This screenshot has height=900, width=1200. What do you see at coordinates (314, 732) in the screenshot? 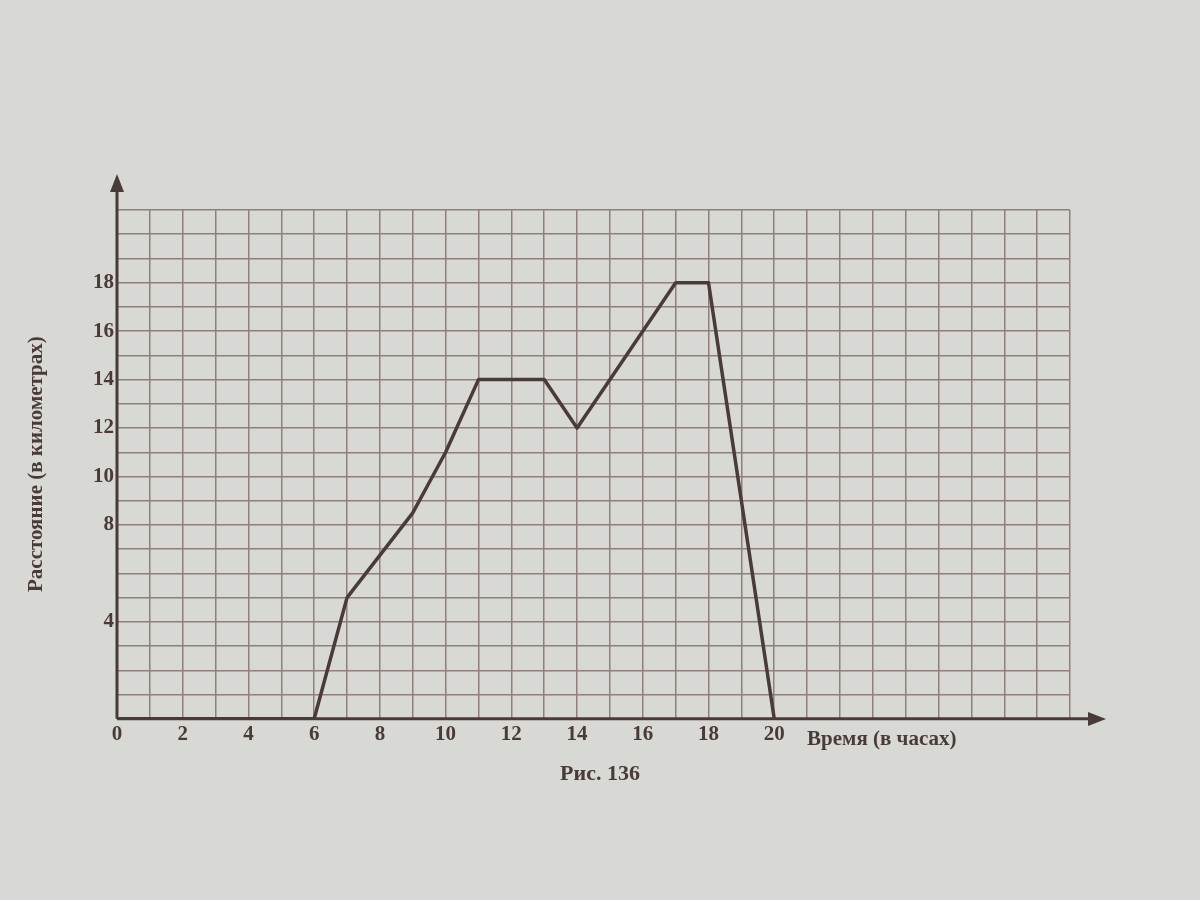
I see `x-tick-label: 6` at bounding box center [314, 732].